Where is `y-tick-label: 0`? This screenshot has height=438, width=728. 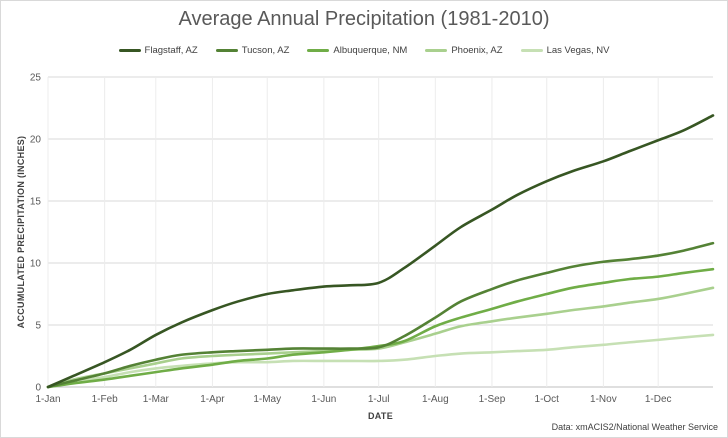 y-tick-label: 0 is located at coordinates (38, 388).